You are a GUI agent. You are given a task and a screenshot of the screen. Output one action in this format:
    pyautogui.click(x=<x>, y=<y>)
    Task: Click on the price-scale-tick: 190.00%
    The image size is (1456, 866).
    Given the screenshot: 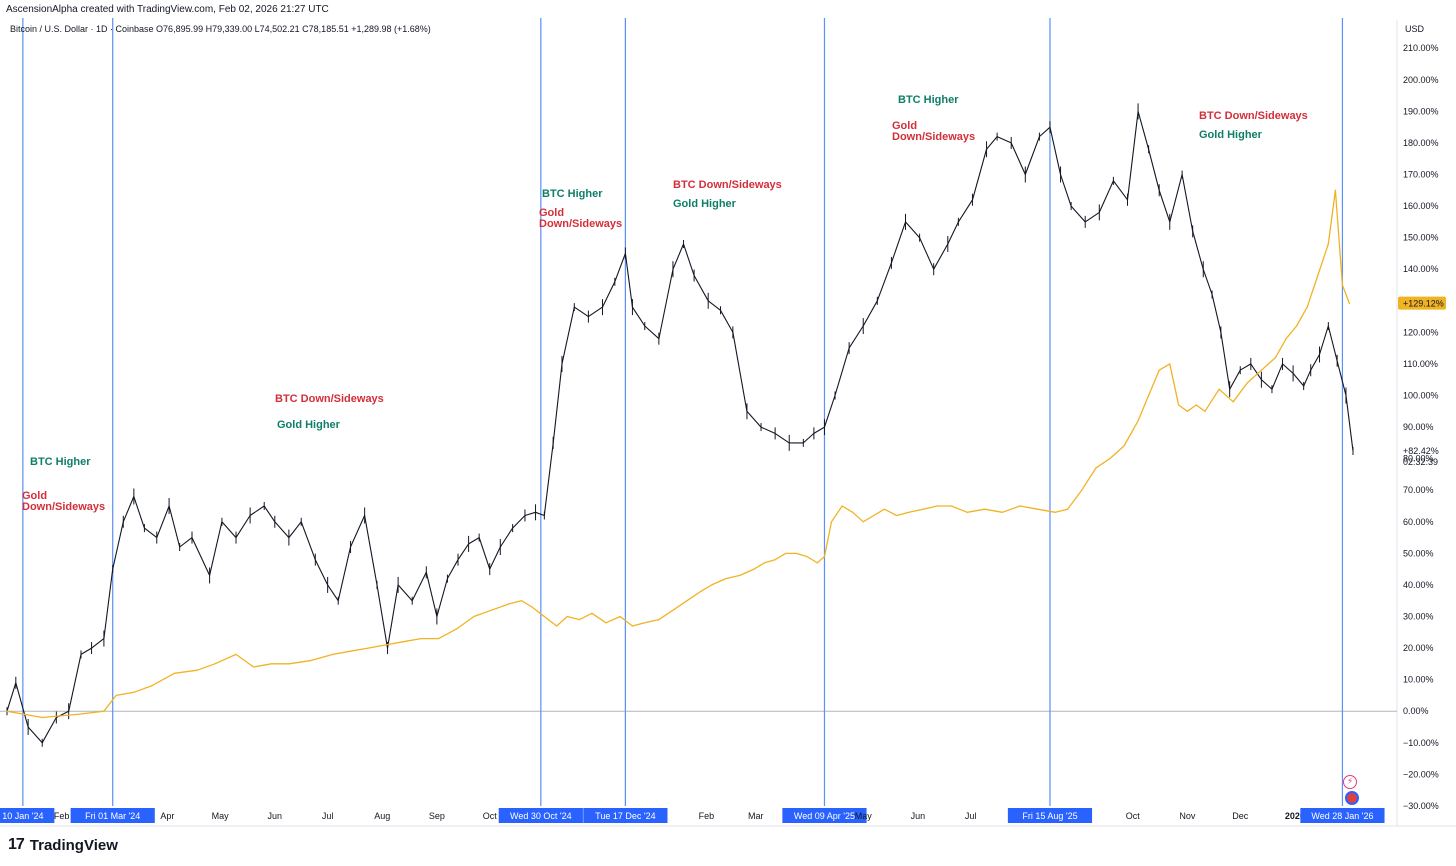 What is the action you would take?
    pyautogui.click(x=1421, y=111)
    